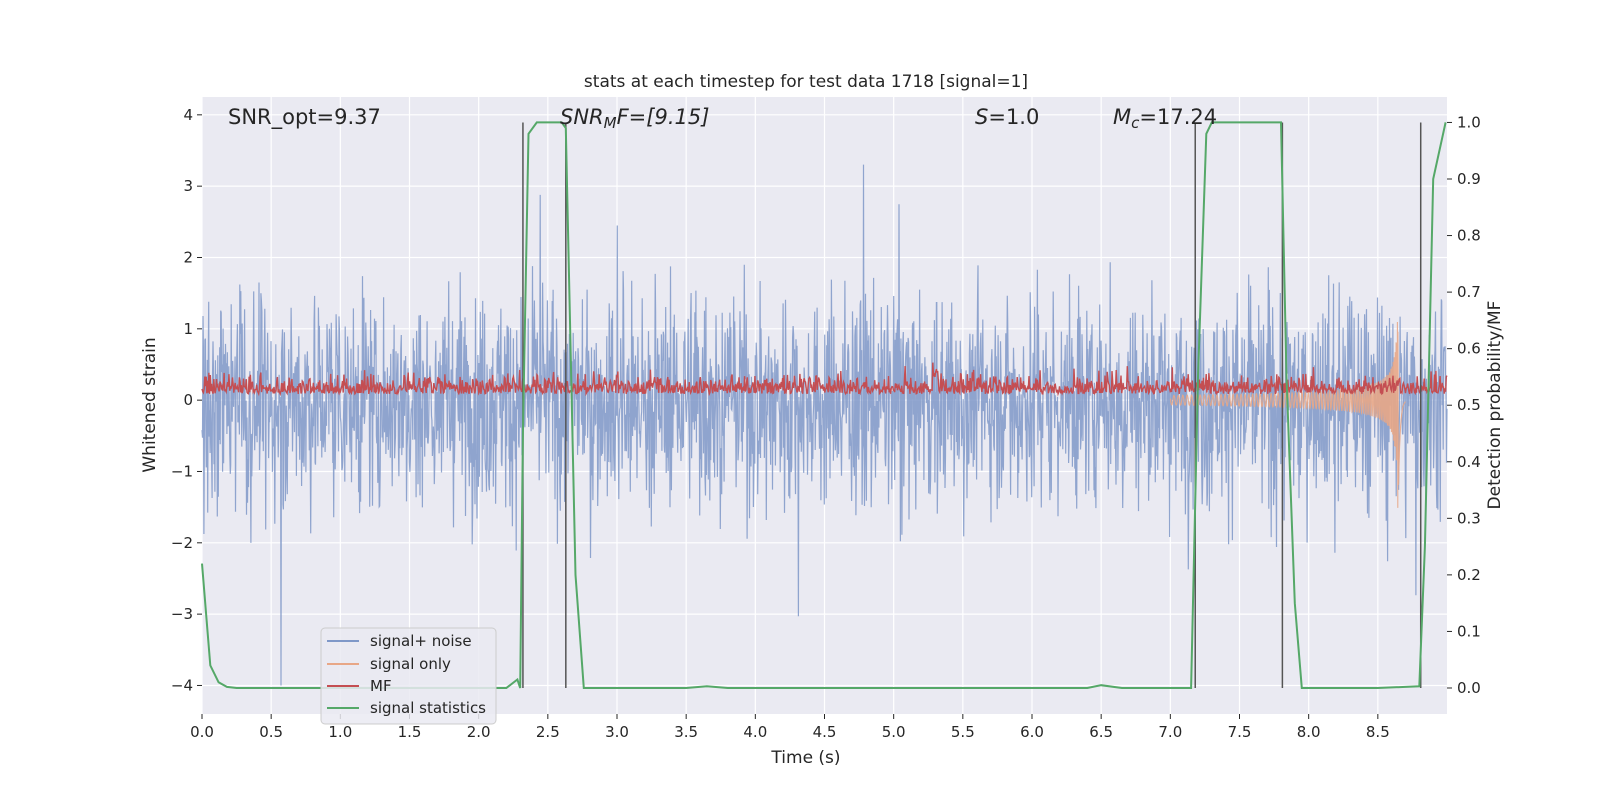 The width and height of the screenshot is (1600, 804). Describe the element at coordinates (755, 732) in the screenshot. I see `x-tick-label: 4.0` at that location.